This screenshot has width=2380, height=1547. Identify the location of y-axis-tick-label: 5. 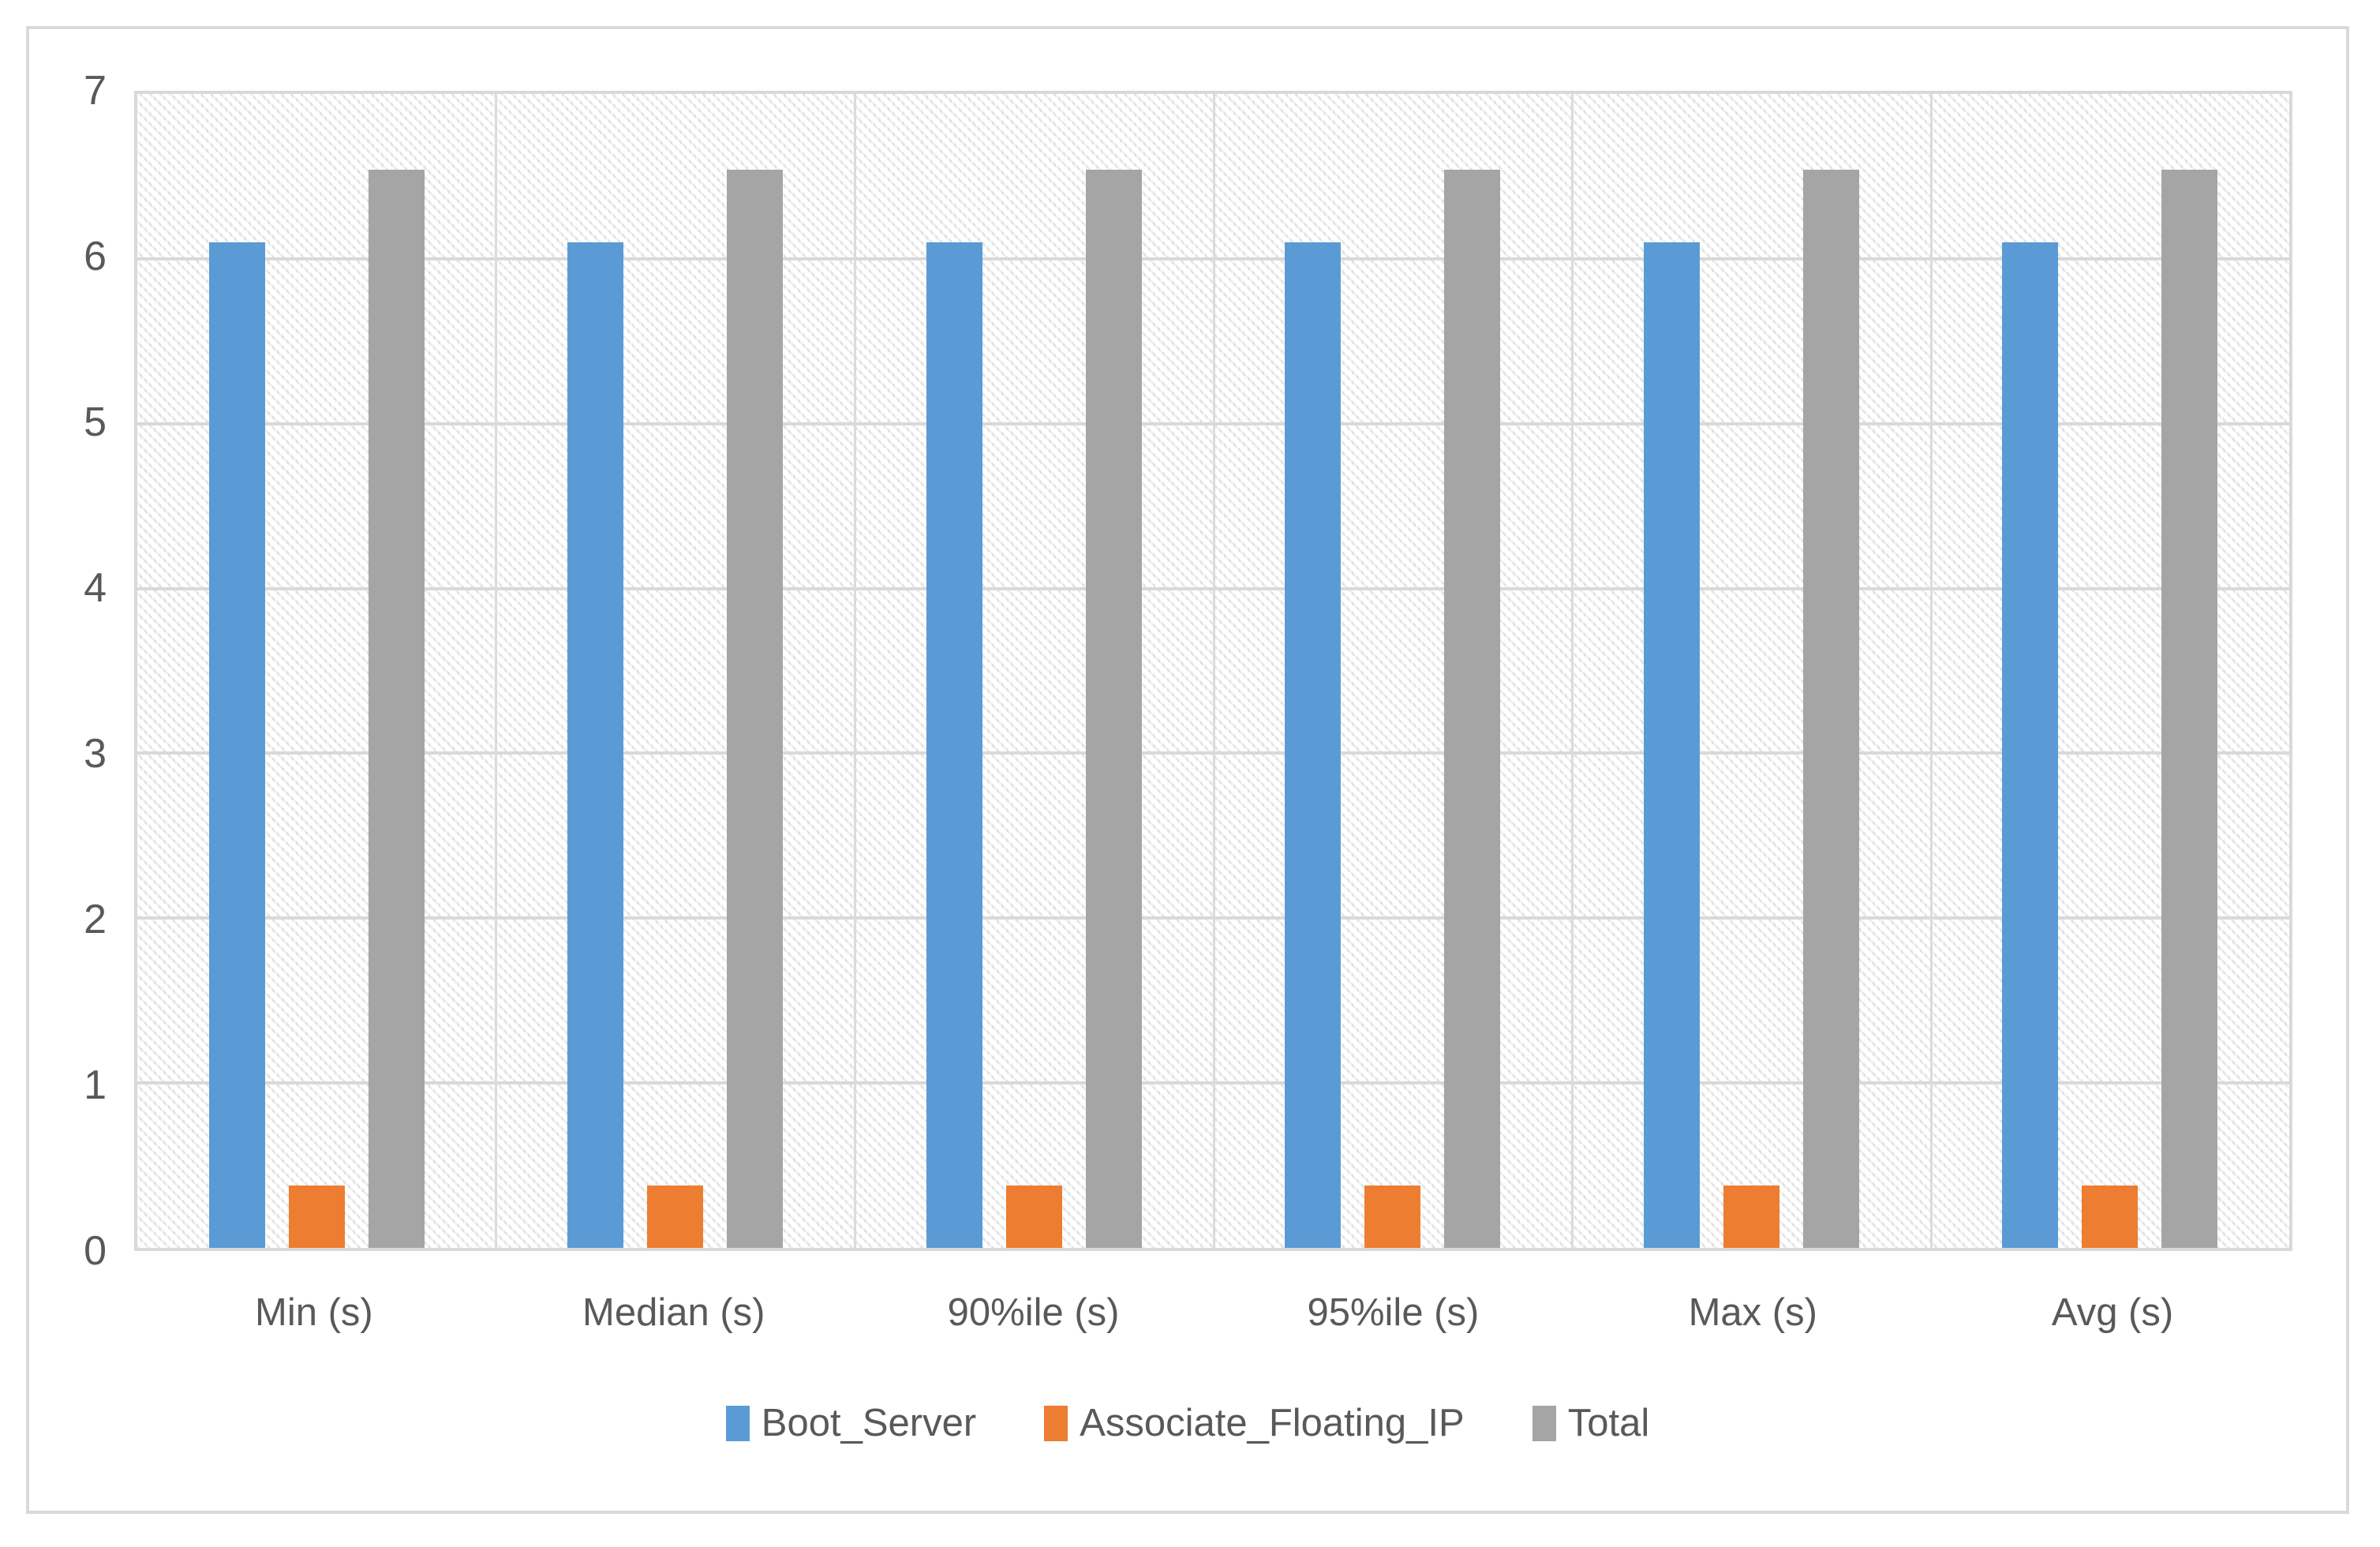
(95, 422).